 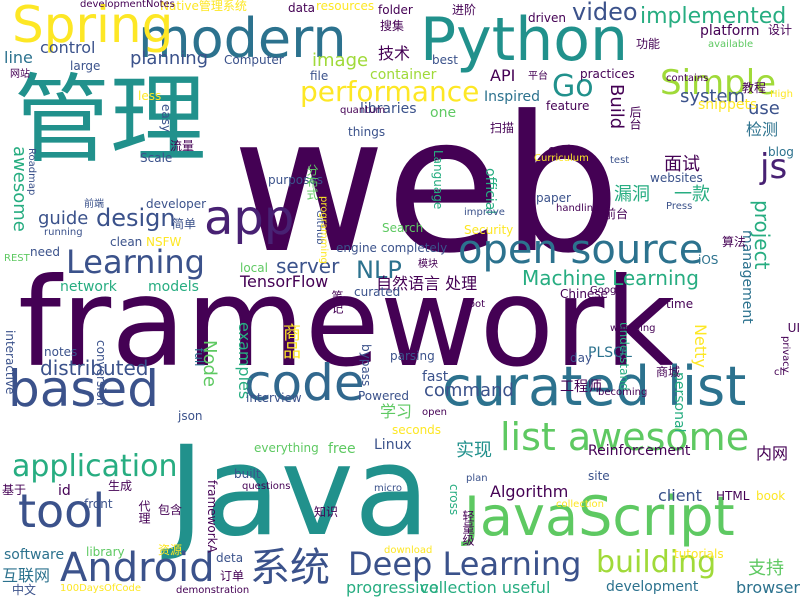 I want to click on word-front-121: front, so click(x=98, y=504).